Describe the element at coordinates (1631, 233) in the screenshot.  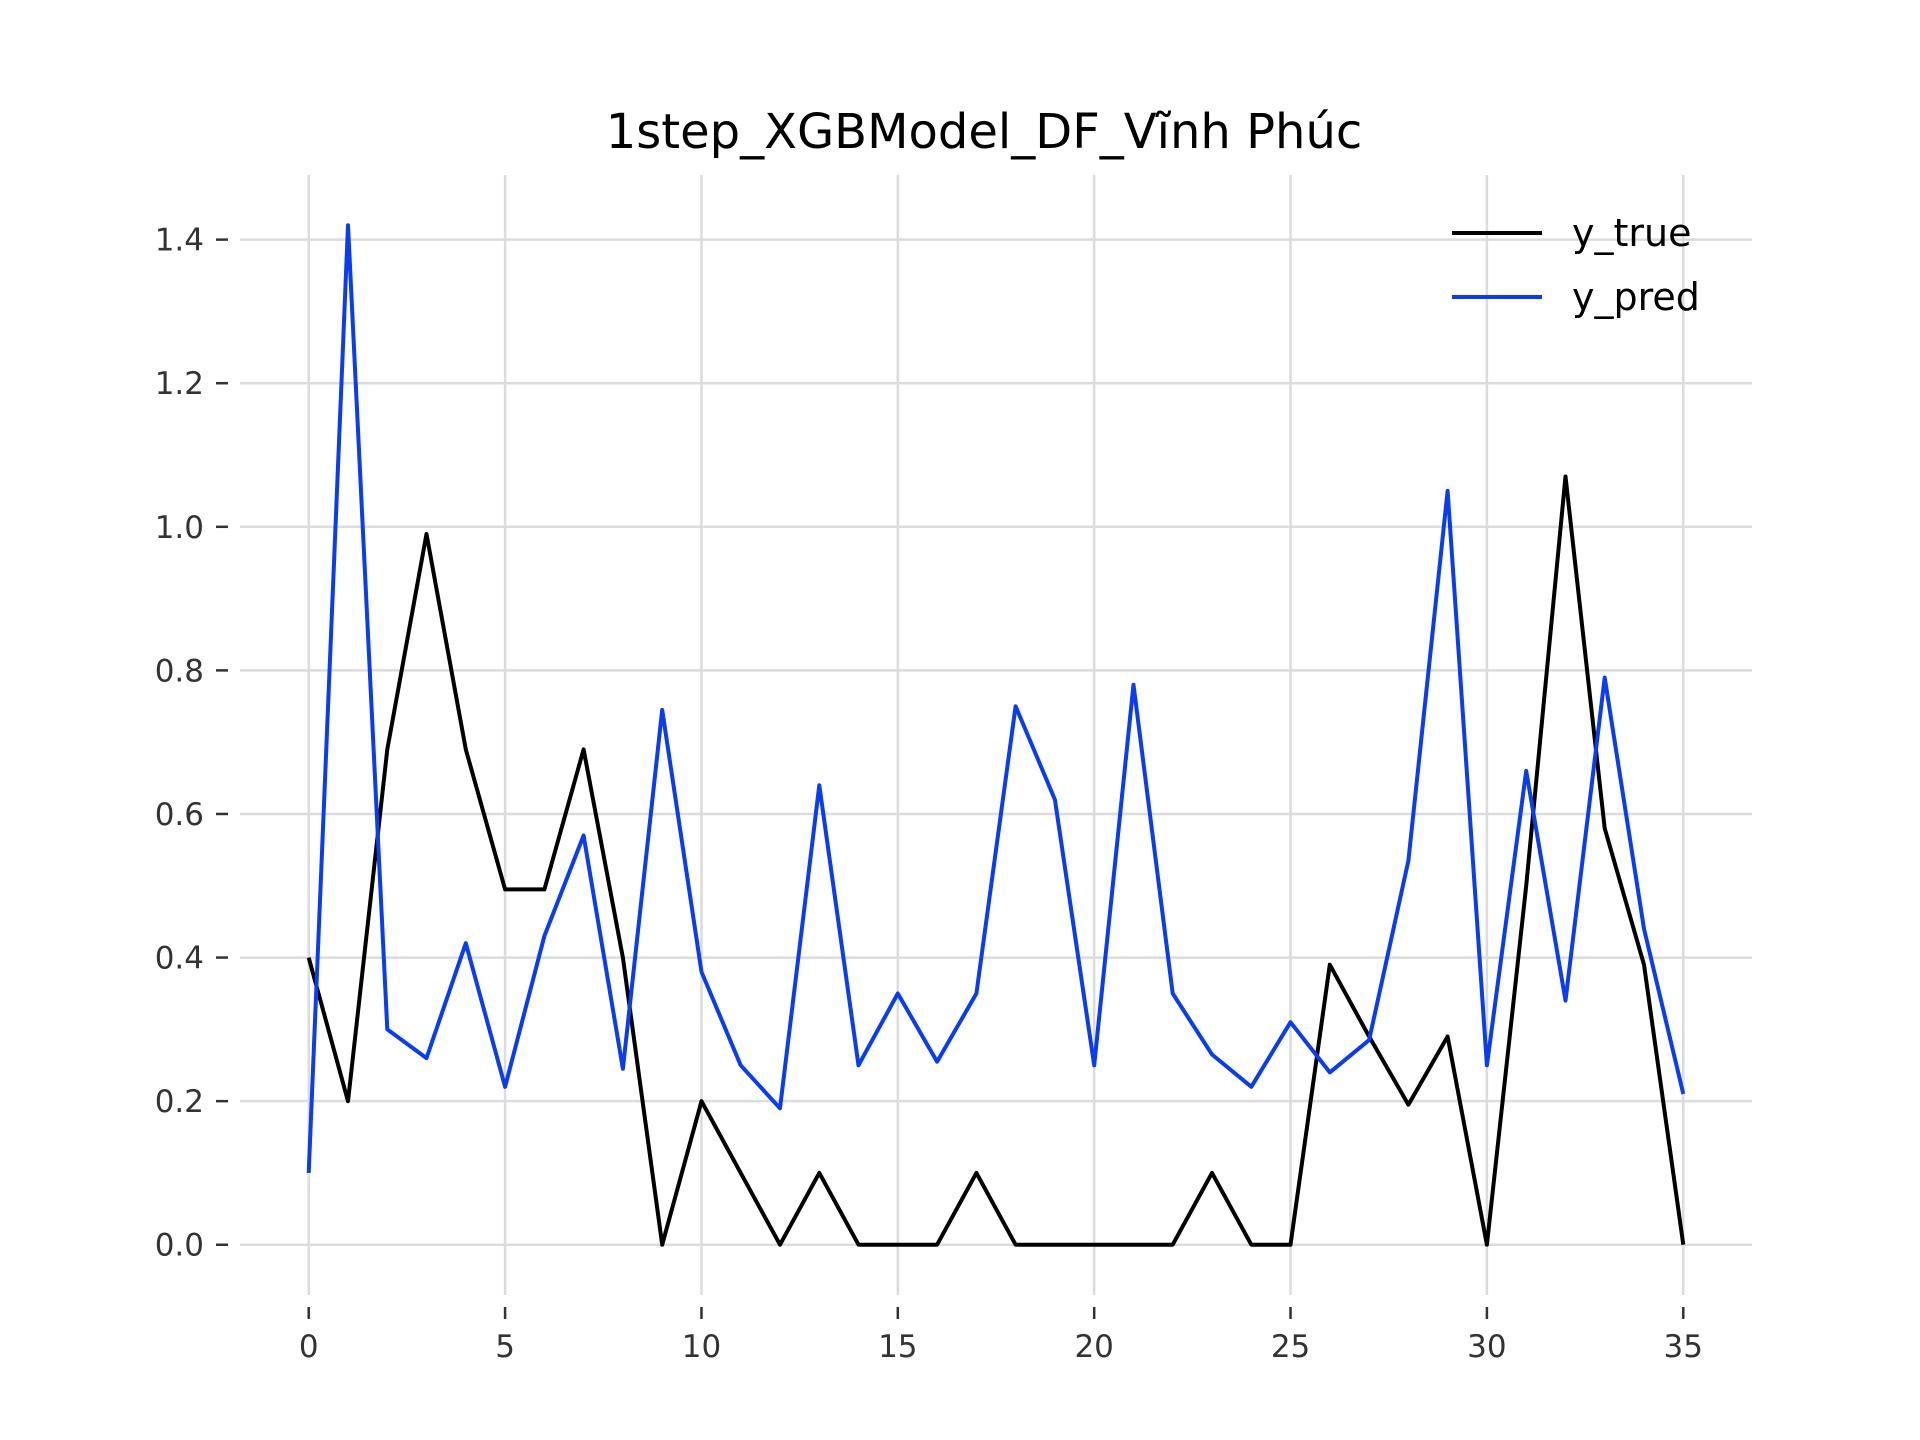
I see `legend-label-y-true: y_true` at that location.